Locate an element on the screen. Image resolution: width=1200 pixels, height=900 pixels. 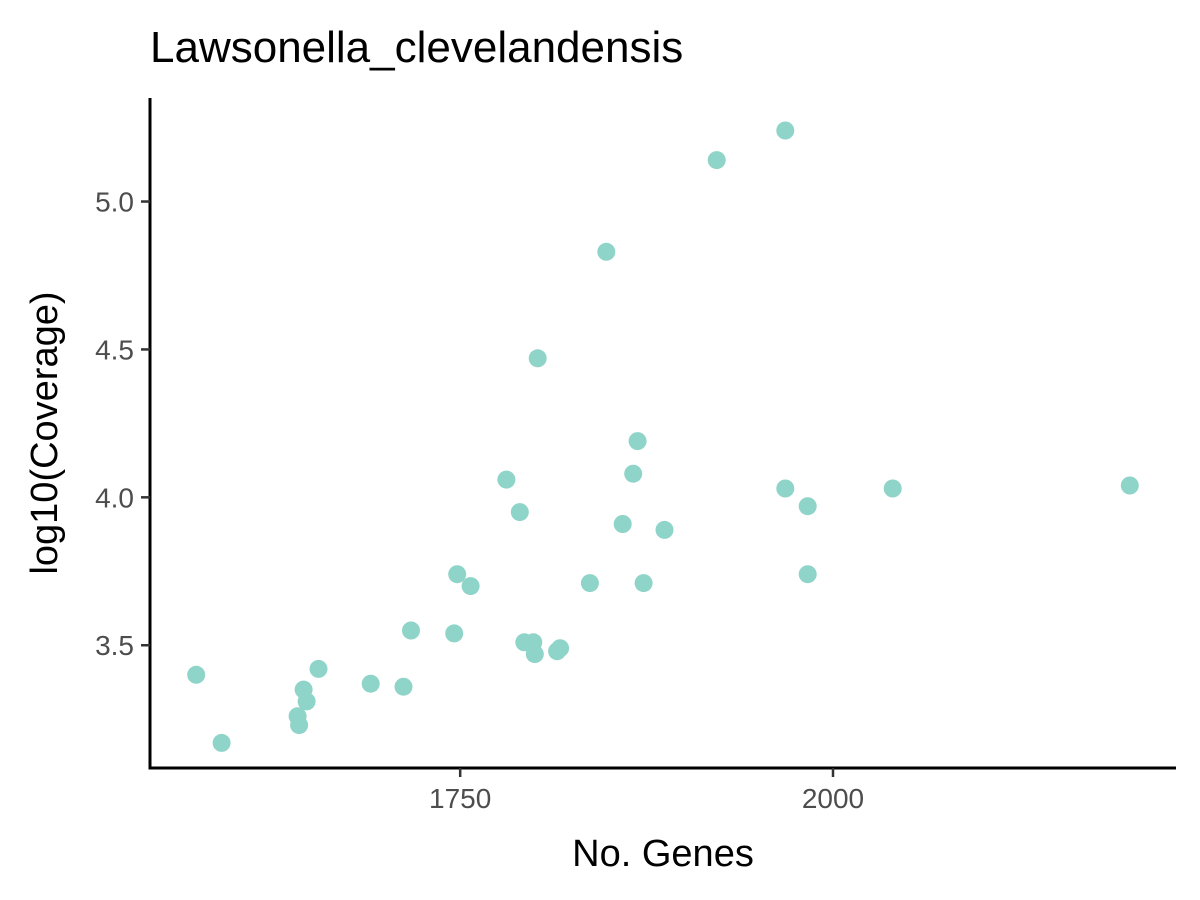
y-tick-label: 3.5 is located at coordinates (114, 645).